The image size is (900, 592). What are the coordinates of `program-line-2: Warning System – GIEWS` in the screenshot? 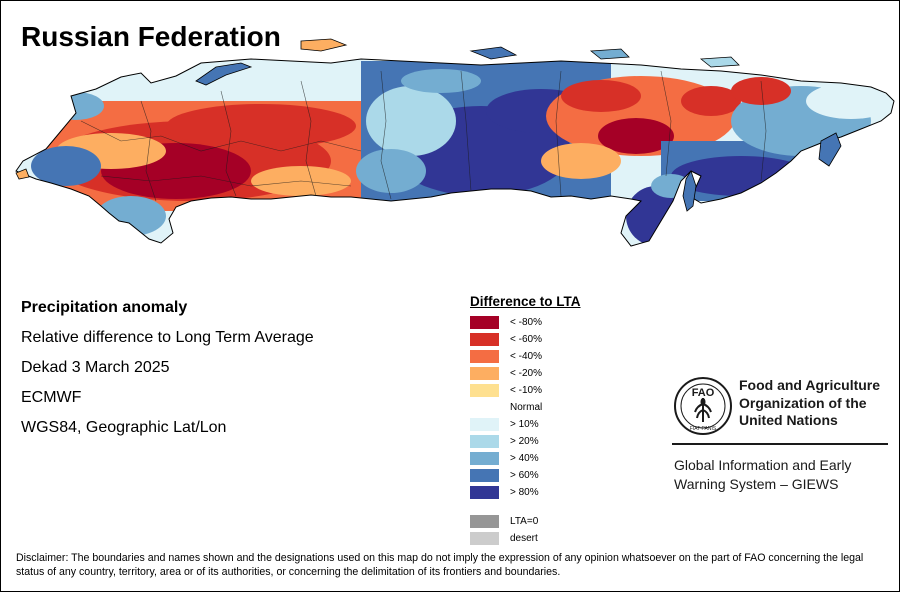 It's located at (756, 484).